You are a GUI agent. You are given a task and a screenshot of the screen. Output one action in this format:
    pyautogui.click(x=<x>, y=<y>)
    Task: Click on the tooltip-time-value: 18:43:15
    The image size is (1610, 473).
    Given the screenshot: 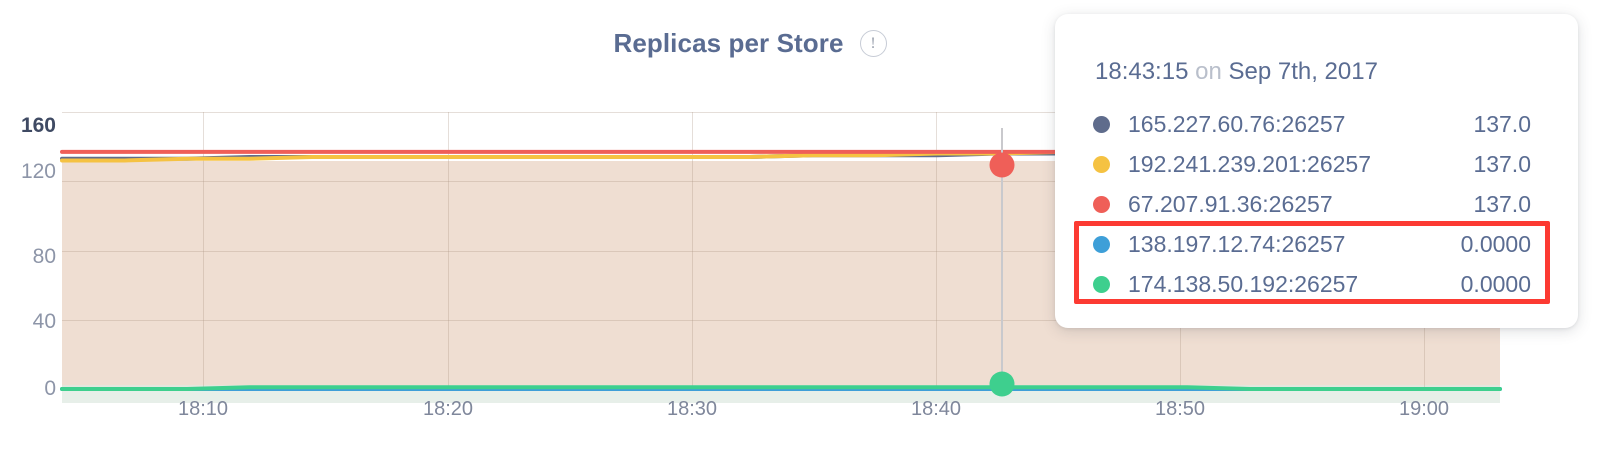 What is the action you would take?
    pyautogui.click(x=1142, y=71)
    